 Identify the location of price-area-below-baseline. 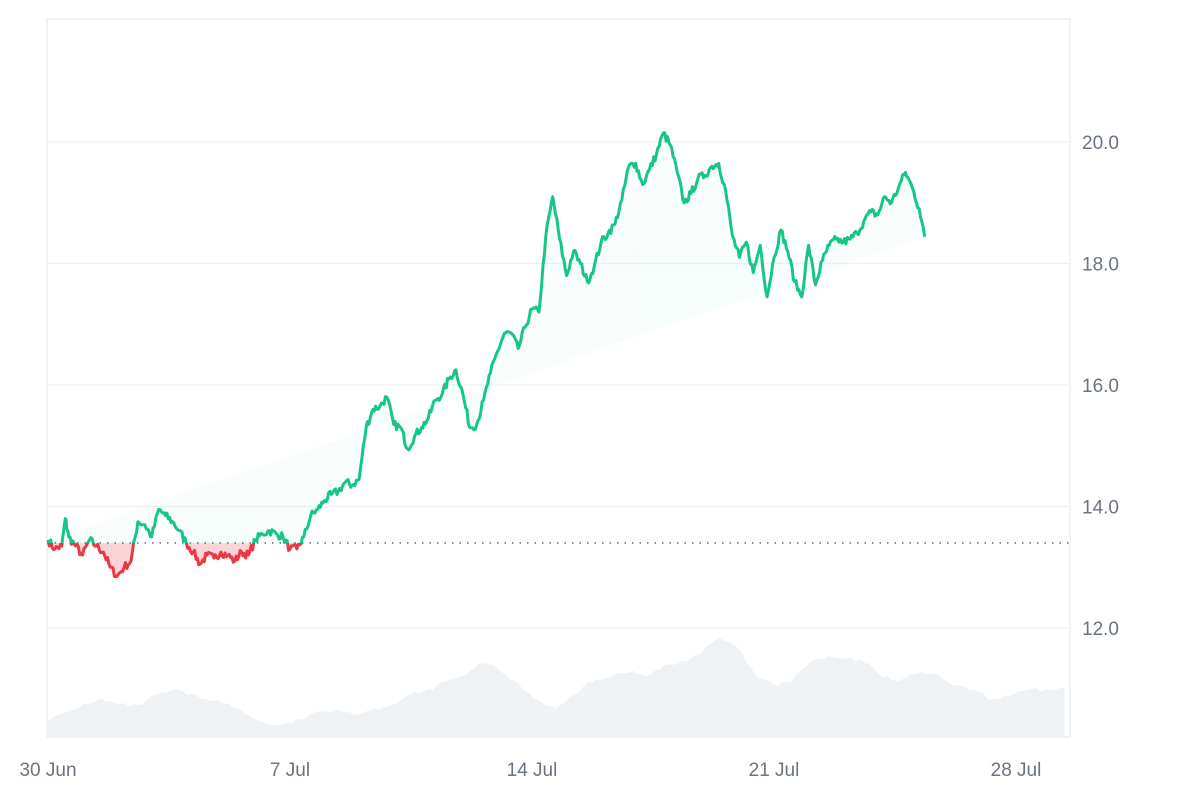
(175, 559).